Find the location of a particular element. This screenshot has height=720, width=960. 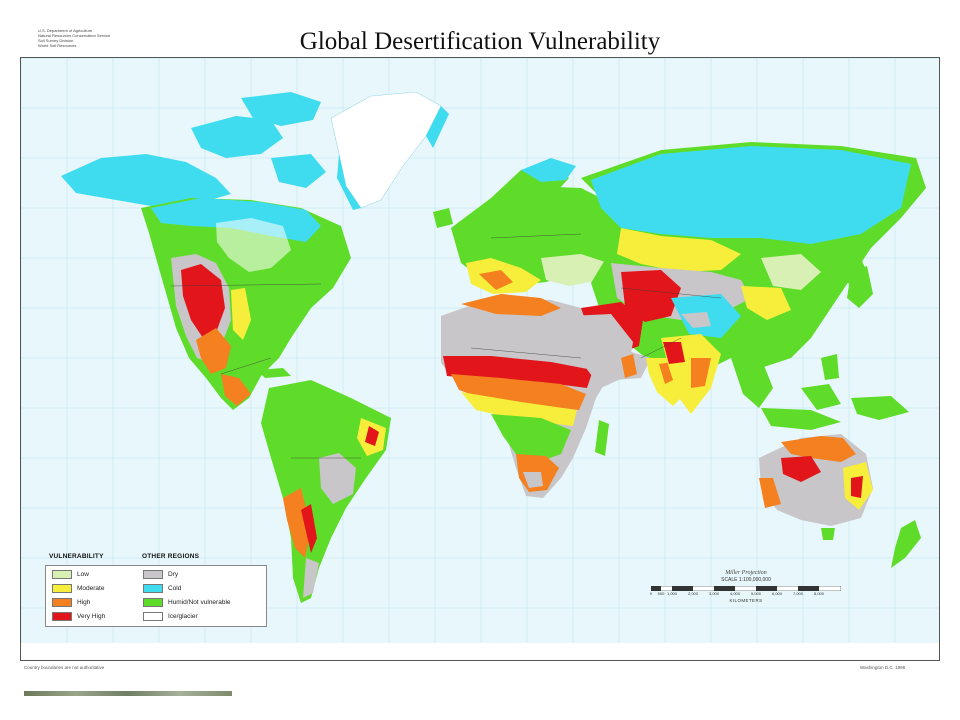

legend-label: Cold is located at coordinates (175, 588).